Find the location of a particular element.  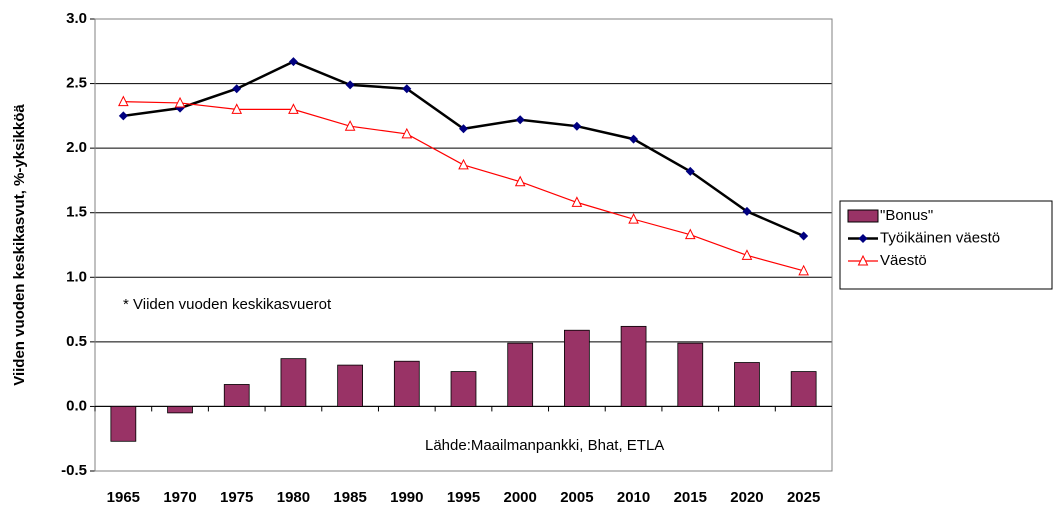

x-tick-label: 2015 is located at coordinates (690, 497).